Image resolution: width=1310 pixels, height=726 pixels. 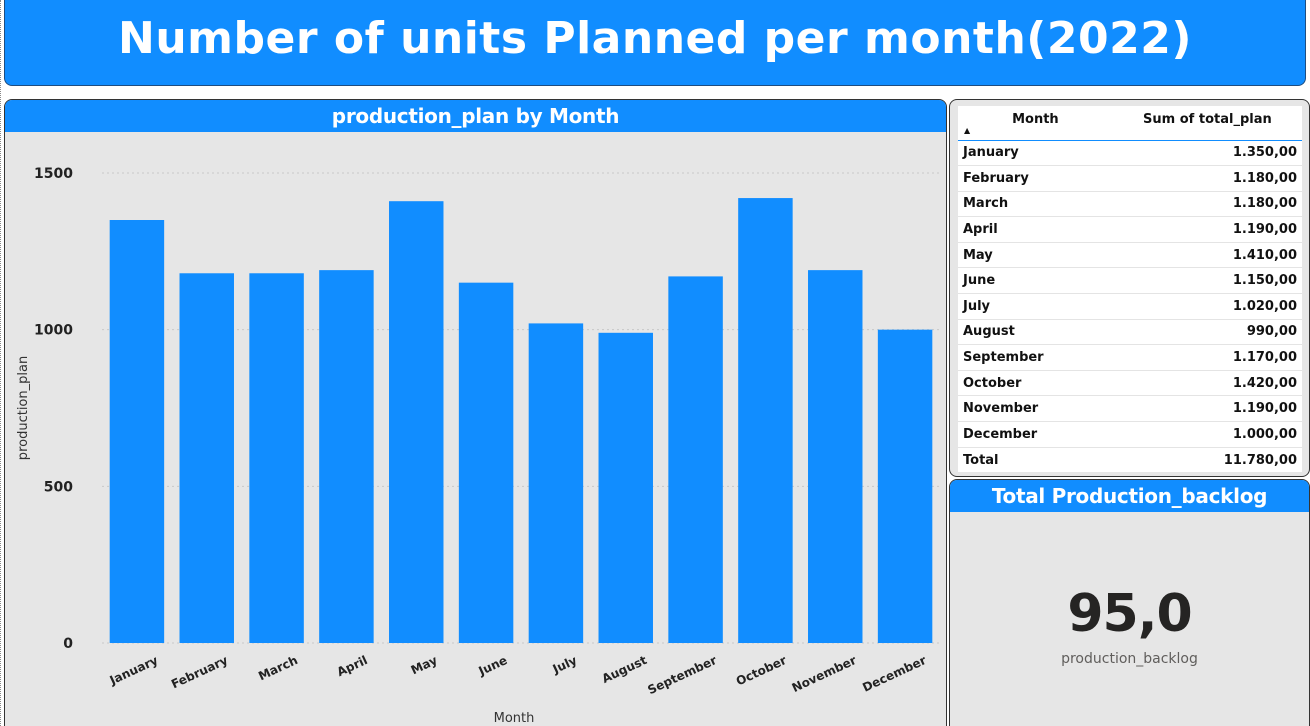 I want to click on row-month: October, so click(x=1035, y=383).